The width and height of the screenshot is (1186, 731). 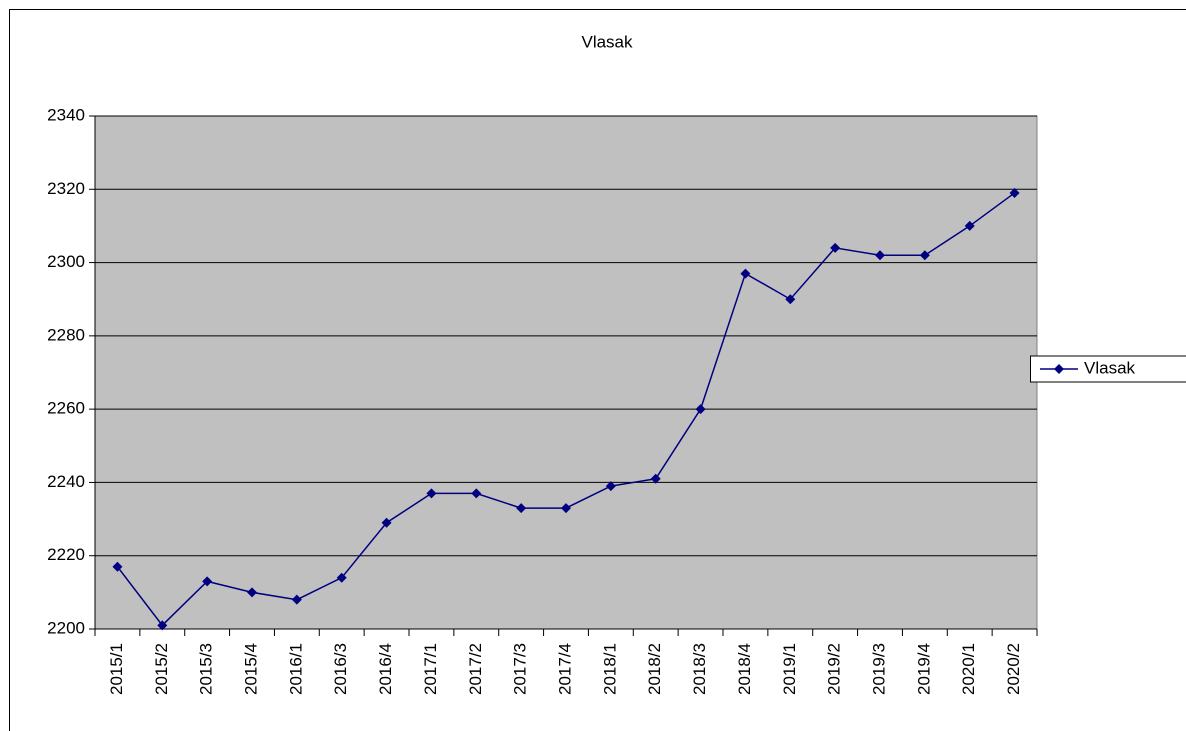 What do you see at coordinates (564, 669) in the screenshot?
I see `x-tick-label: 2017/4` at bounding box center [564, 669].